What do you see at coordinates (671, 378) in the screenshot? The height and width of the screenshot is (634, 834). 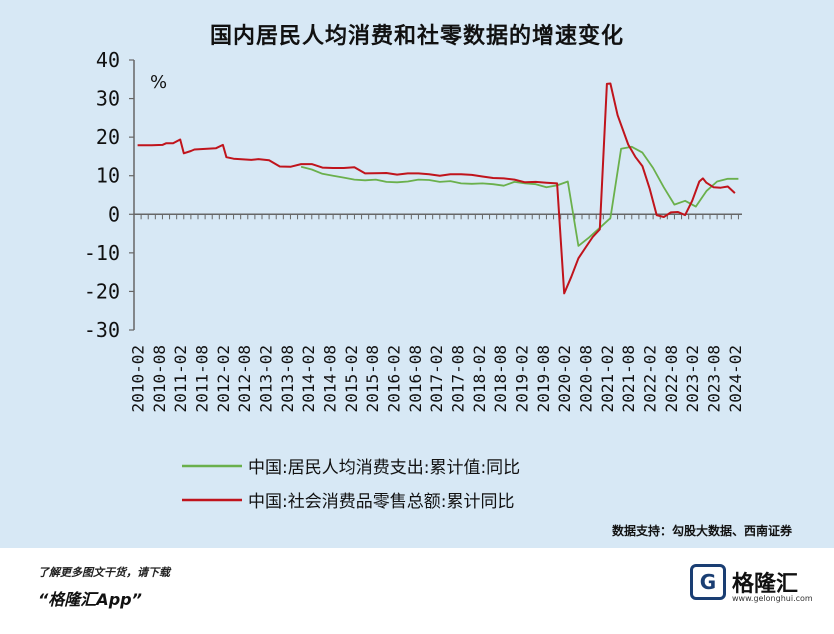 I see `x-tick-label: 2022-08` at bounding box center [671, 378].